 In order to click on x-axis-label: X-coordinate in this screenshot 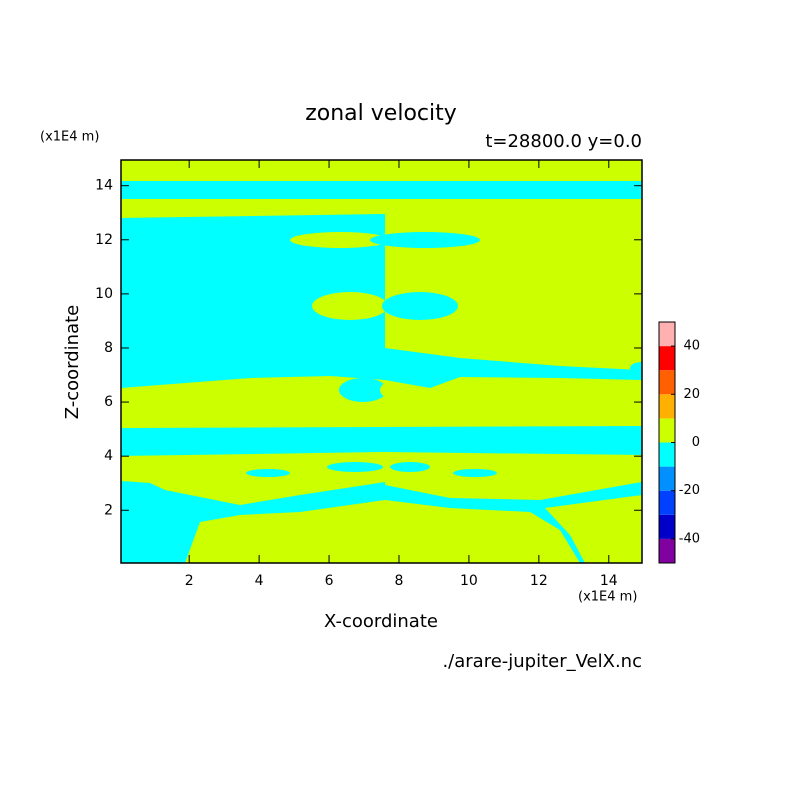, I will do `click(381, 621)`.